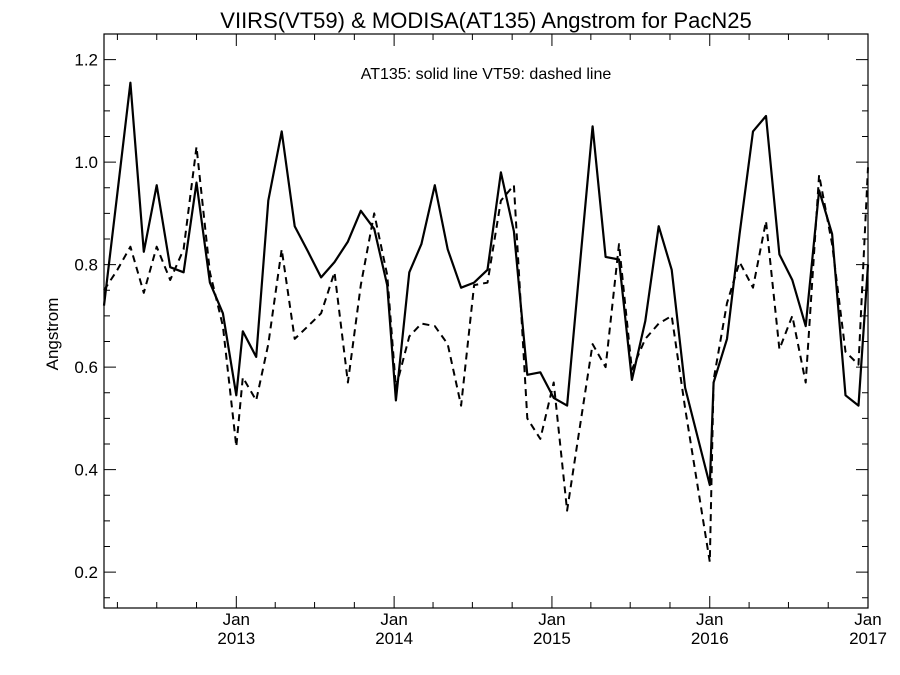  Describe the element at coordinates (394, 638) in the screenshot. I see `x-tick-year: 2014` at that location.